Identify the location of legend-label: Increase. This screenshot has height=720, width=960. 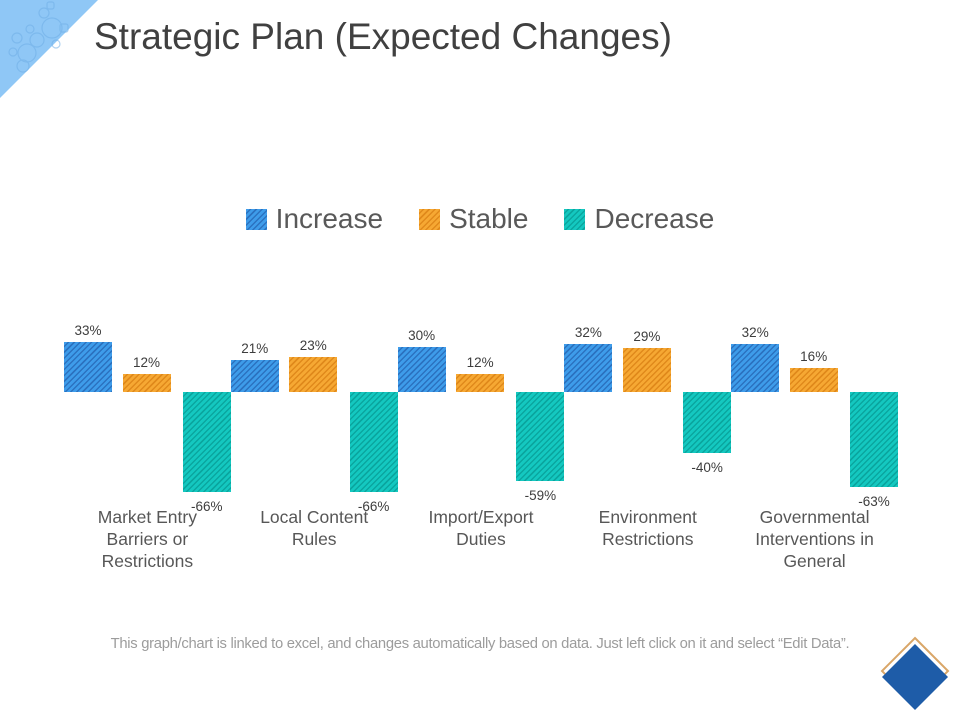
(329, 218).